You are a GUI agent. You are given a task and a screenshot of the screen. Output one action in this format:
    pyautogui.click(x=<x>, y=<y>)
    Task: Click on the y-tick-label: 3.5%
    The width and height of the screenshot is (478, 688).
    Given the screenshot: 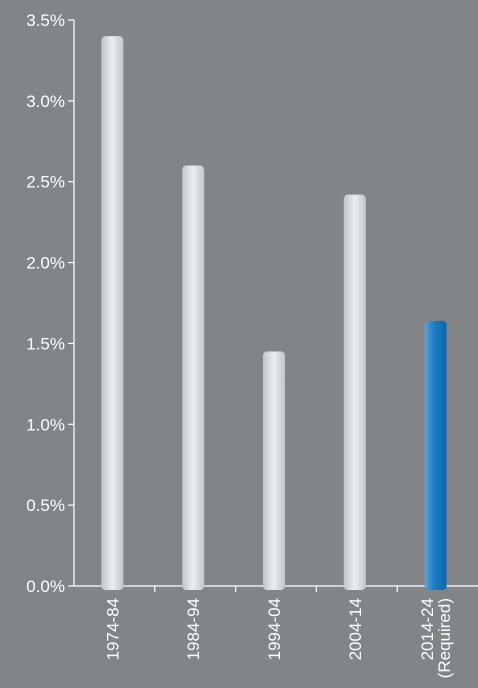 What is the action you would take?
    pyautogui.click(x=45, y=20)
    